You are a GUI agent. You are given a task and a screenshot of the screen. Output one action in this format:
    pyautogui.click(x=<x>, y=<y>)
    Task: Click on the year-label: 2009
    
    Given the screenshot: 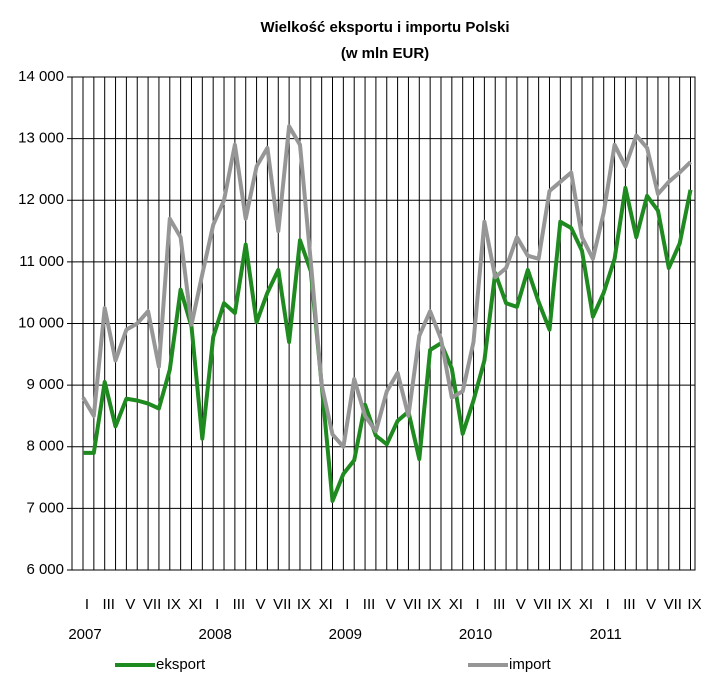 What is the action you would take?
    pyautogui.click(x=345, y=634)
    